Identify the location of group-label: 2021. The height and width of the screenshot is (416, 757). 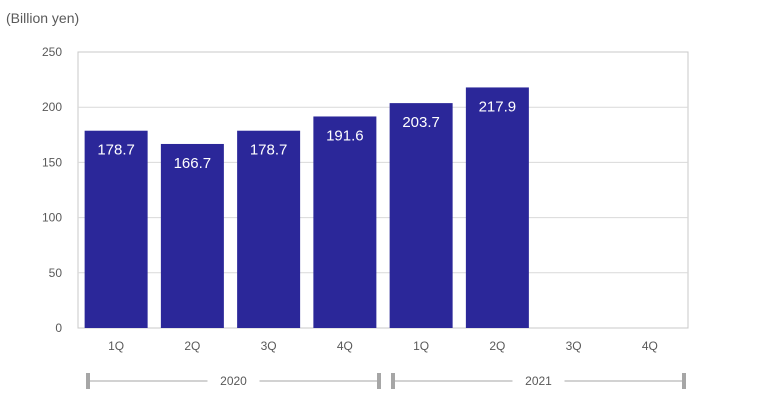
(538, 381).